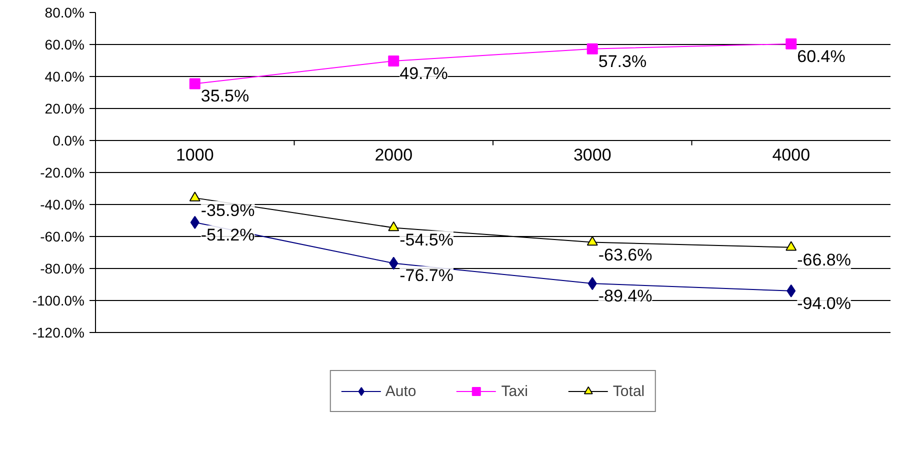  Describe the element at coordinates (195, 155) in the screenshot. I see `x-tick-label: 1000` at that location.